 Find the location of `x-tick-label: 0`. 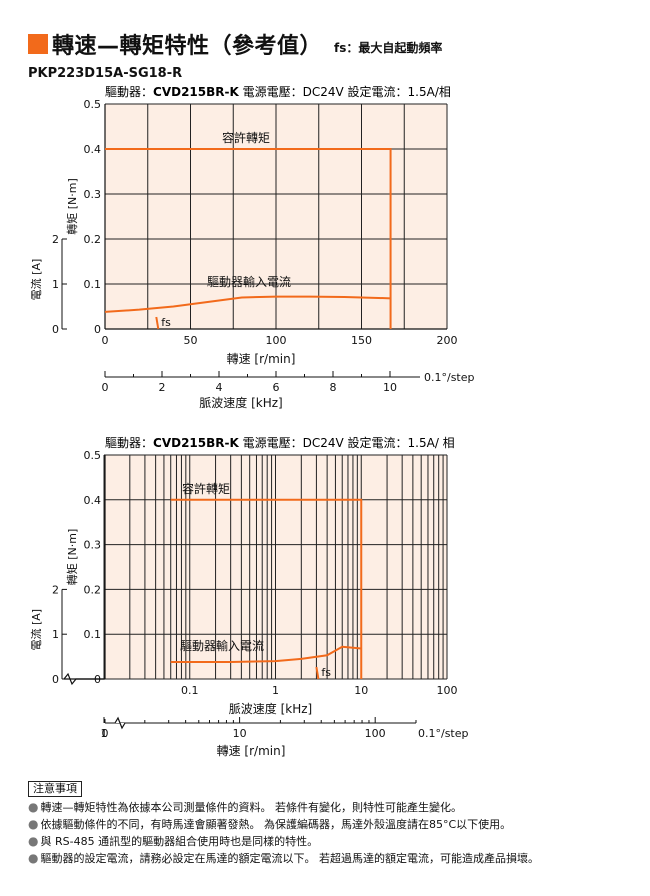

x-tick-label: 0 is located at coordinates (105, 340).